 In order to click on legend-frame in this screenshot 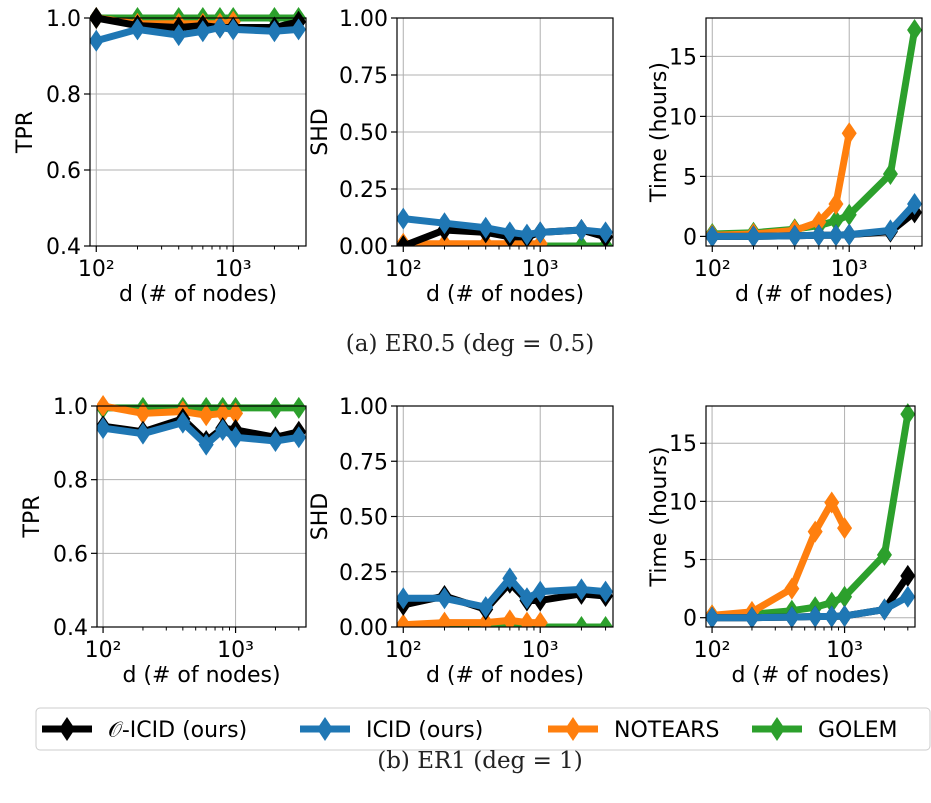, I will do `click(483, 729)`.